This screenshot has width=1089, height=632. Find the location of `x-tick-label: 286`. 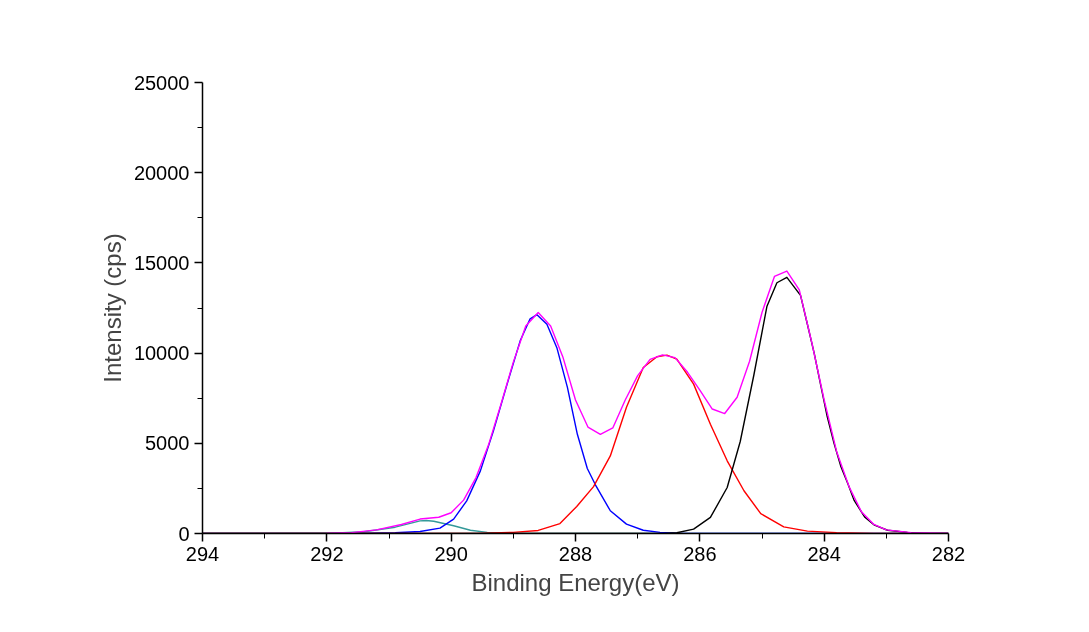

x-tick-label: 286 is located at coordinates (700, 553).